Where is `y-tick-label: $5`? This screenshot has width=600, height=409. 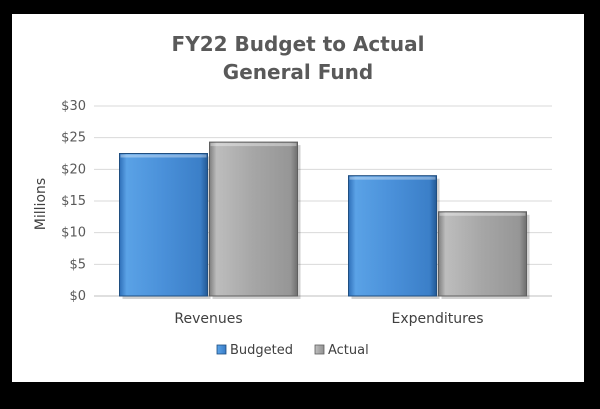 y-tick-label: $5 is located at coordinates (77, 264).